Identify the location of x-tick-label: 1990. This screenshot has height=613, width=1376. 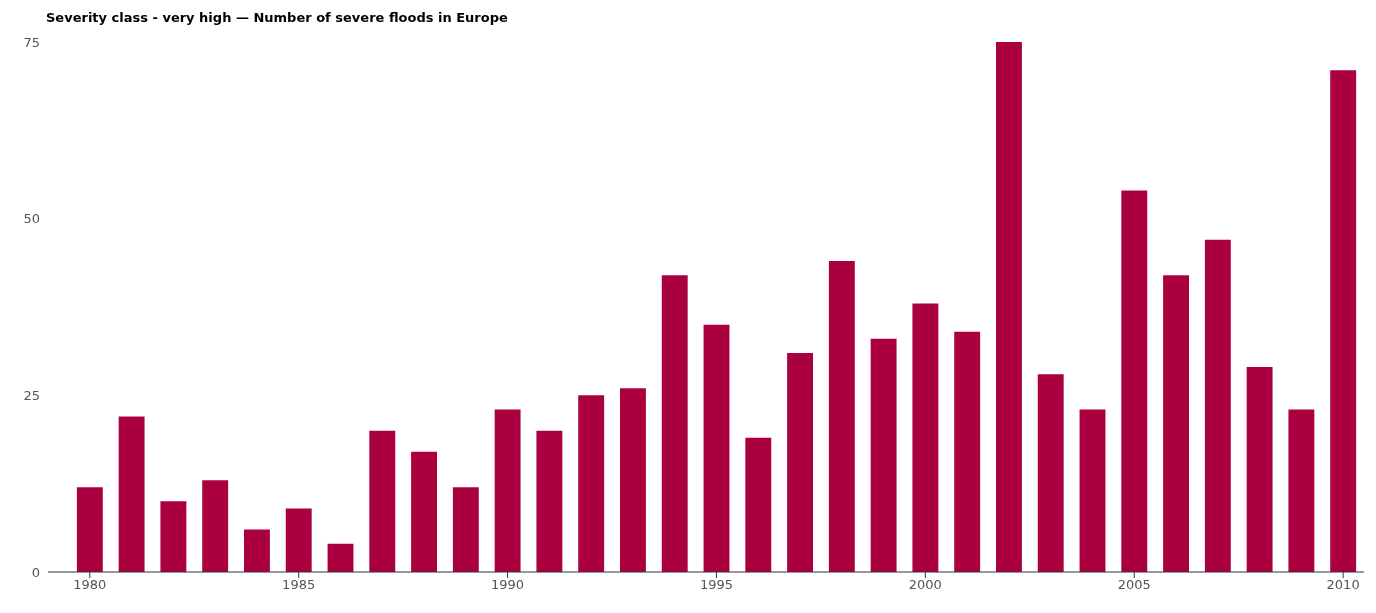
(508, 585).